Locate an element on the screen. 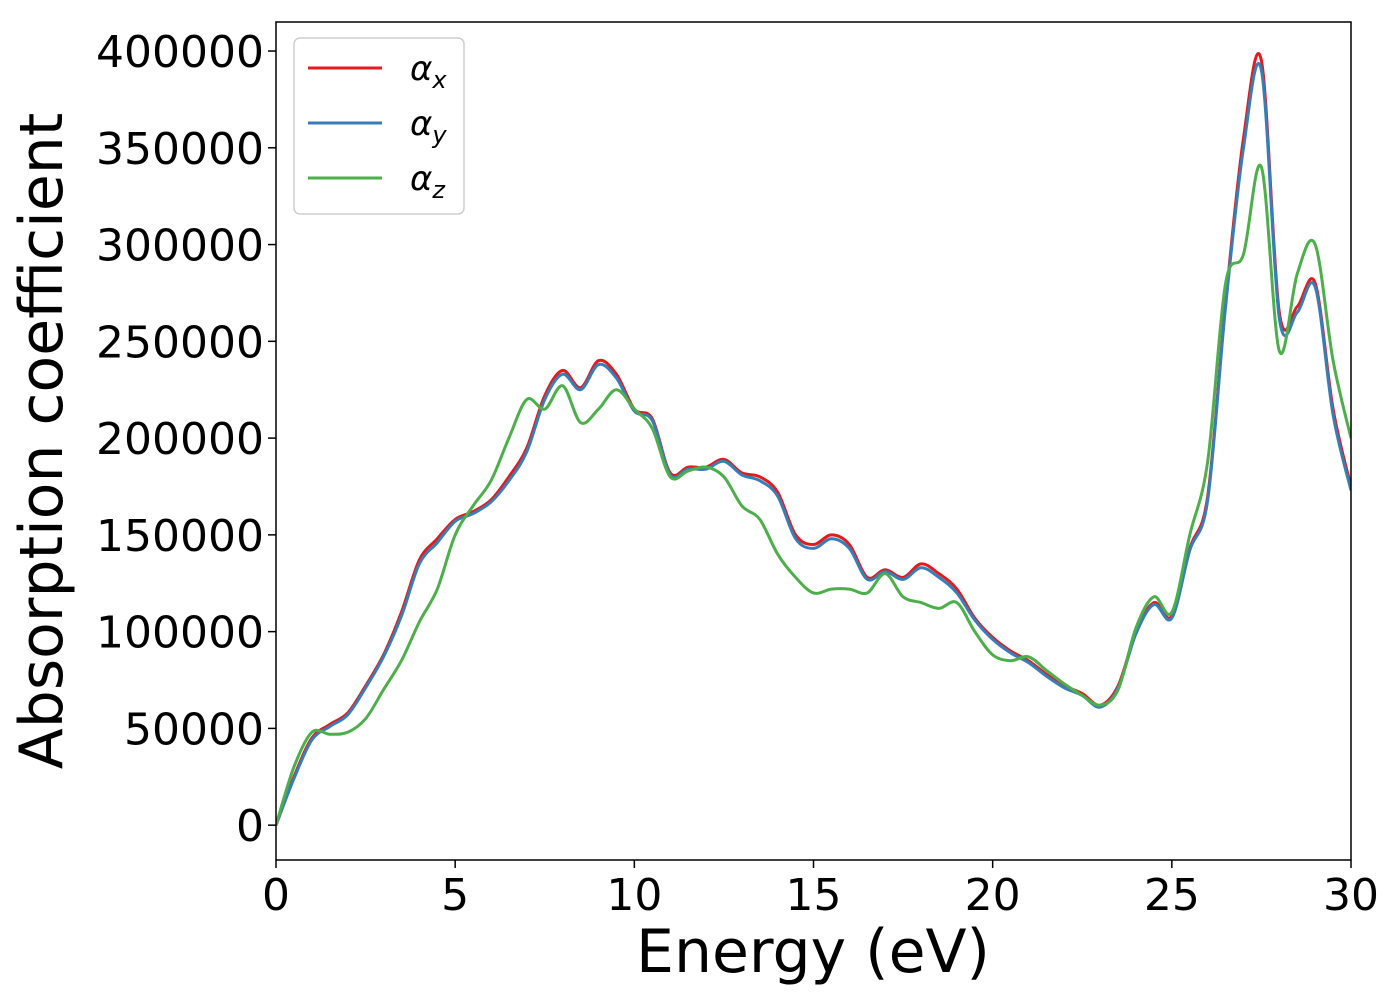 The height and width of the screenshot is (1000, 1400). legend-label-subscript: y is located at coordinates (439, 135).